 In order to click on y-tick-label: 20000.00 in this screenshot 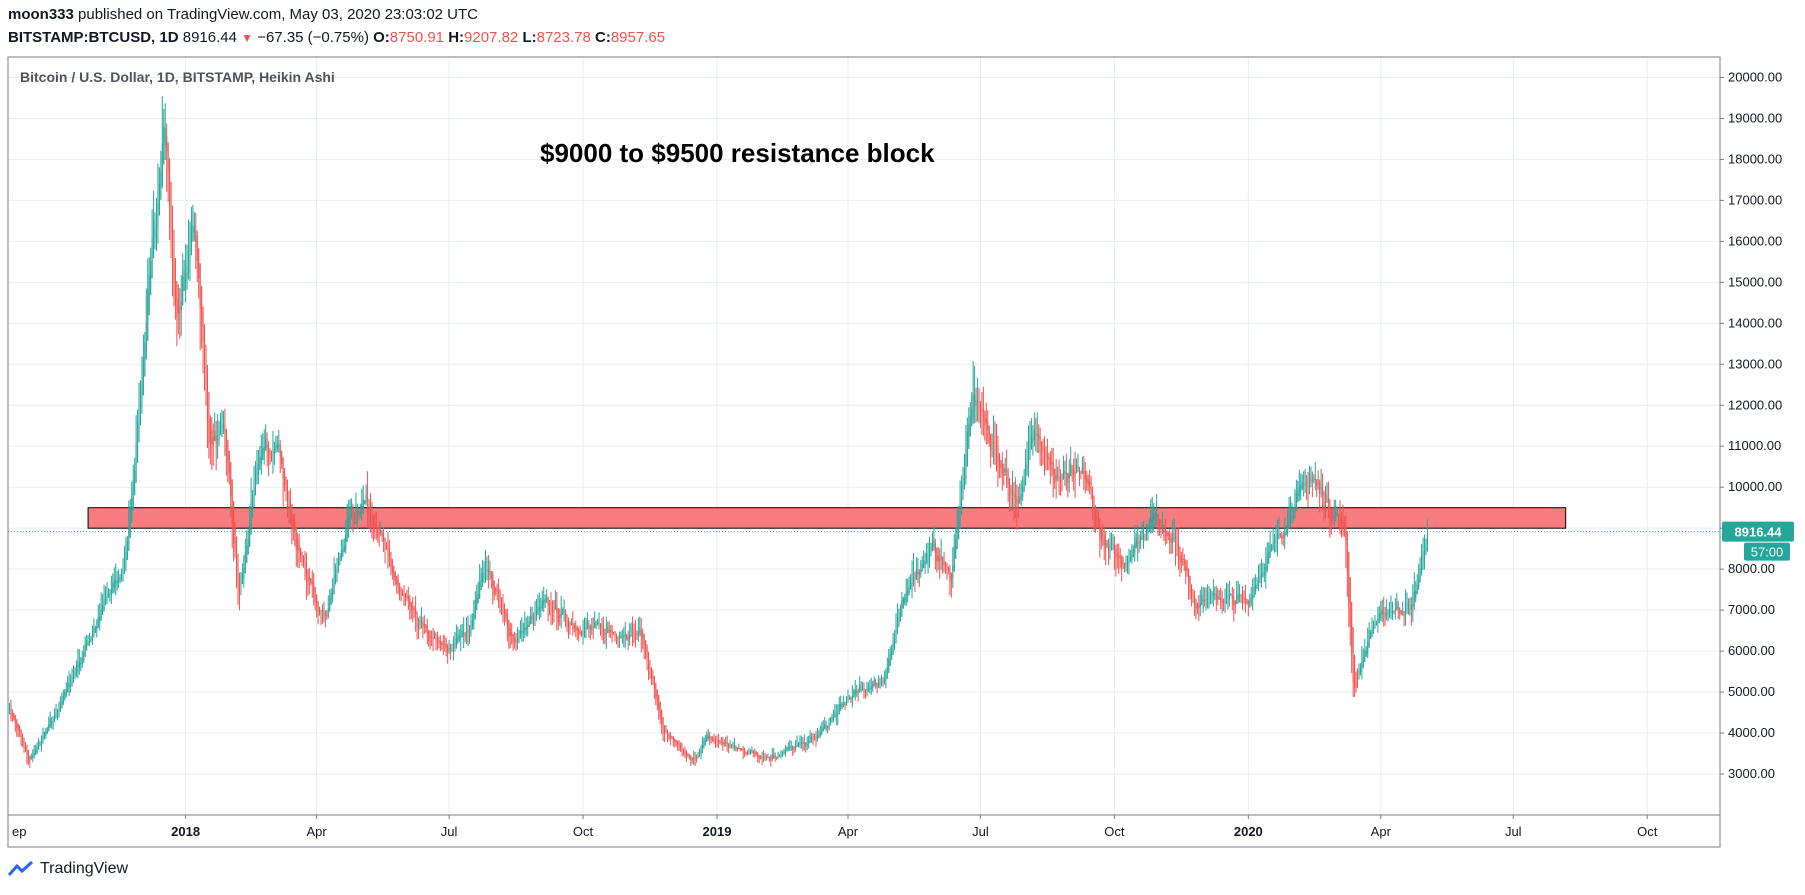, I will do `click(1755, 76)`.